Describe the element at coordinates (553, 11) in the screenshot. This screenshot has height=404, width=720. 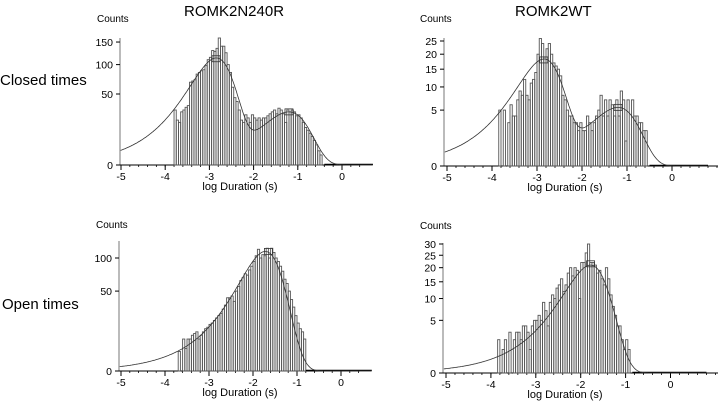
I see `column-title-romk2wt: ROMK2WT` at that location.